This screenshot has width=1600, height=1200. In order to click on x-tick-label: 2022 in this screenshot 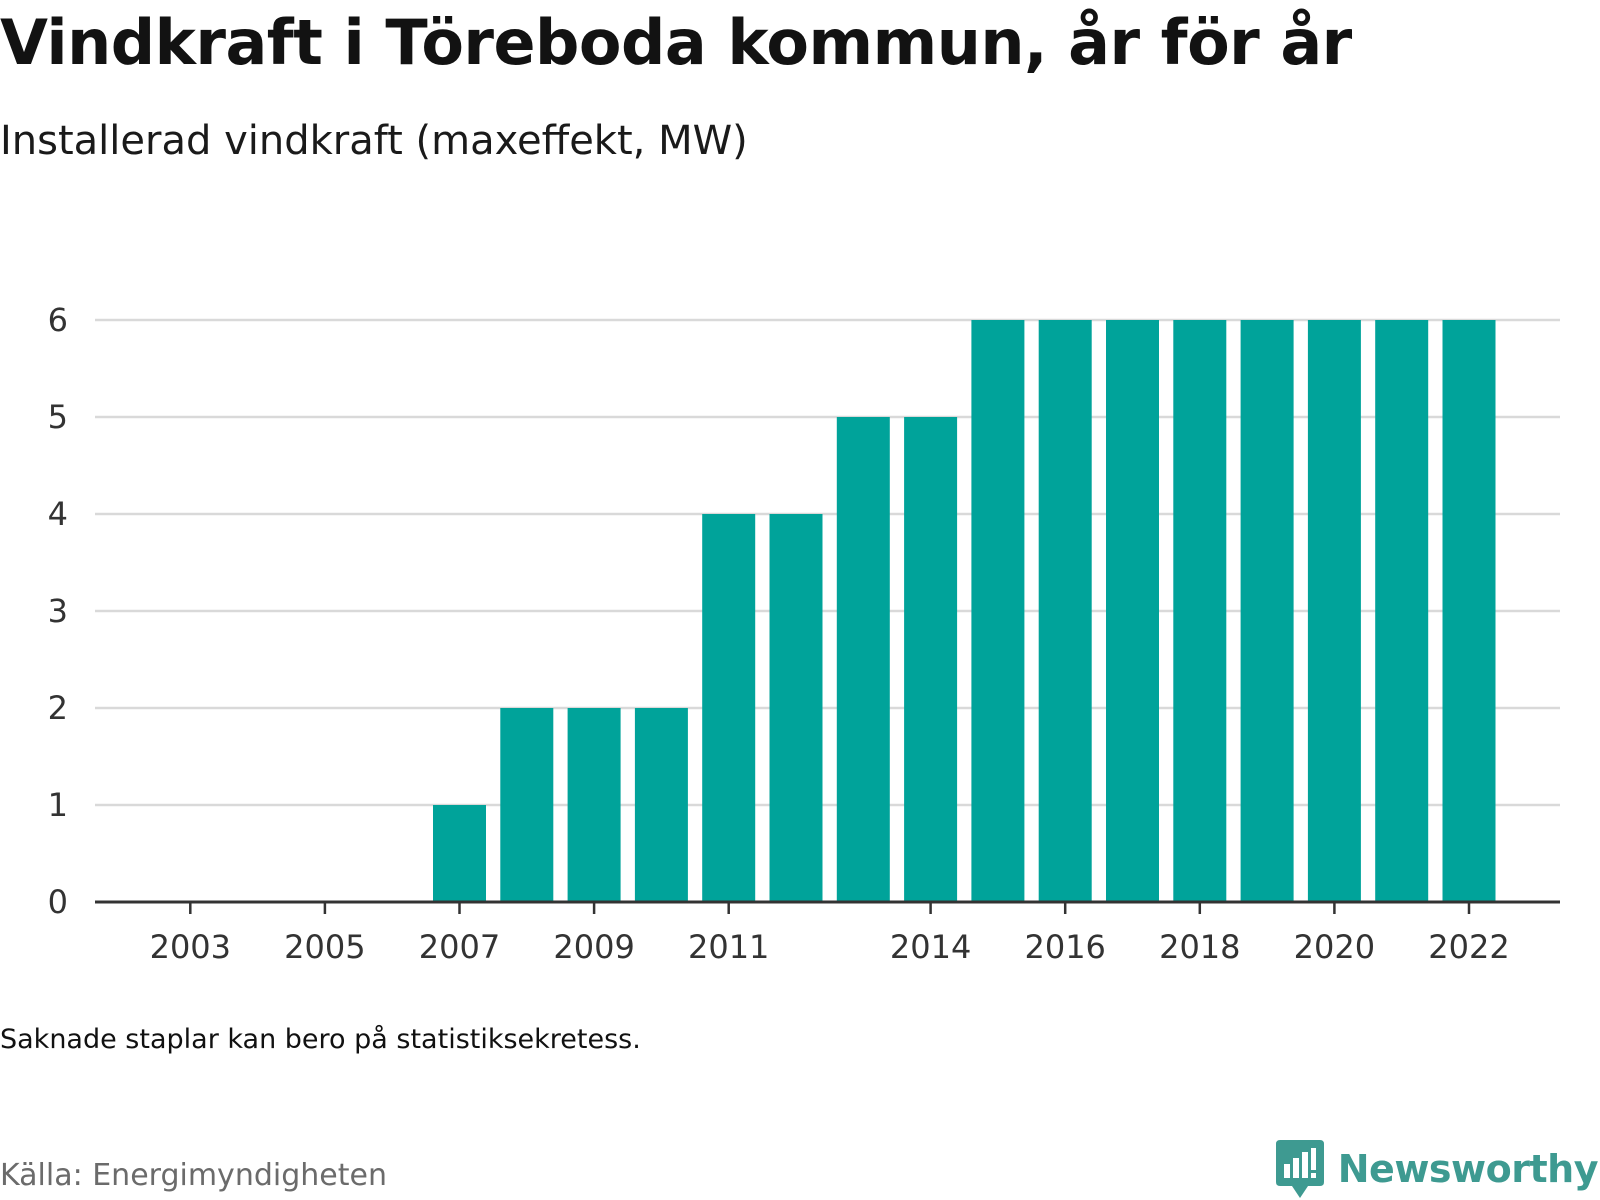, I will do `click(1468, 947)`.